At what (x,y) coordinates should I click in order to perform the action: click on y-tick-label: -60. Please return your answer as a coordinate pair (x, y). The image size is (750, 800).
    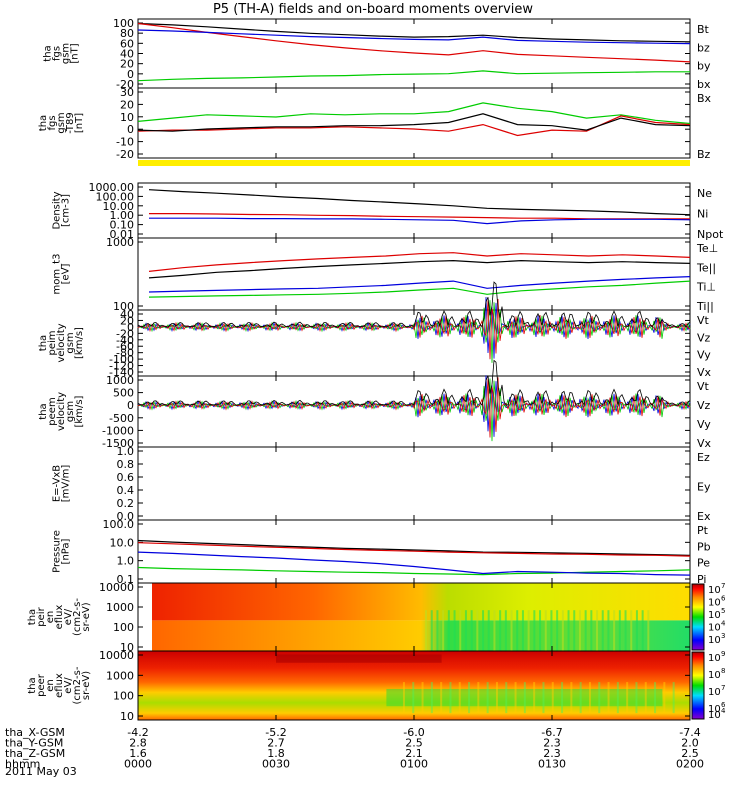
    Looking at the image, I should click on (125, 346).